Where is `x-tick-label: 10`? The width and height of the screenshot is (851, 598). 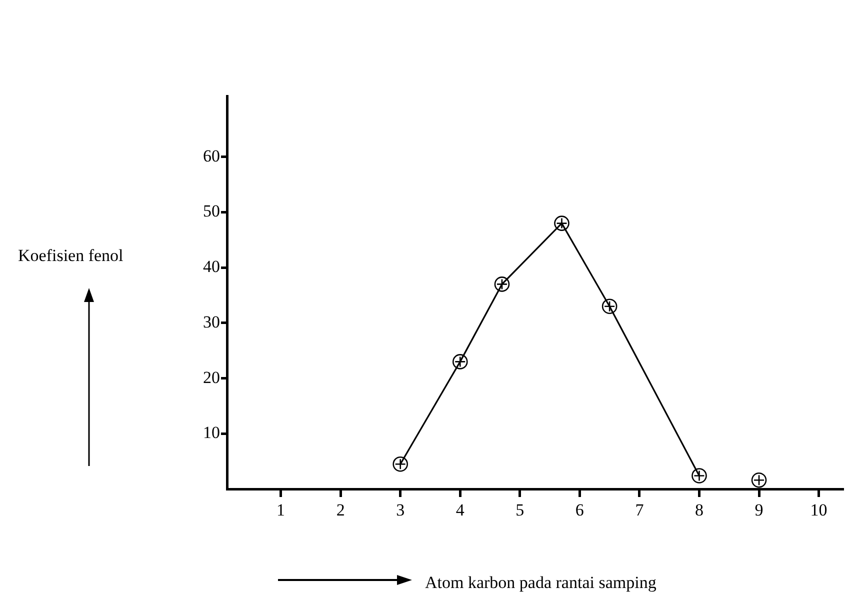
x-tick-label: 10 is located at coordinates (819, 510).